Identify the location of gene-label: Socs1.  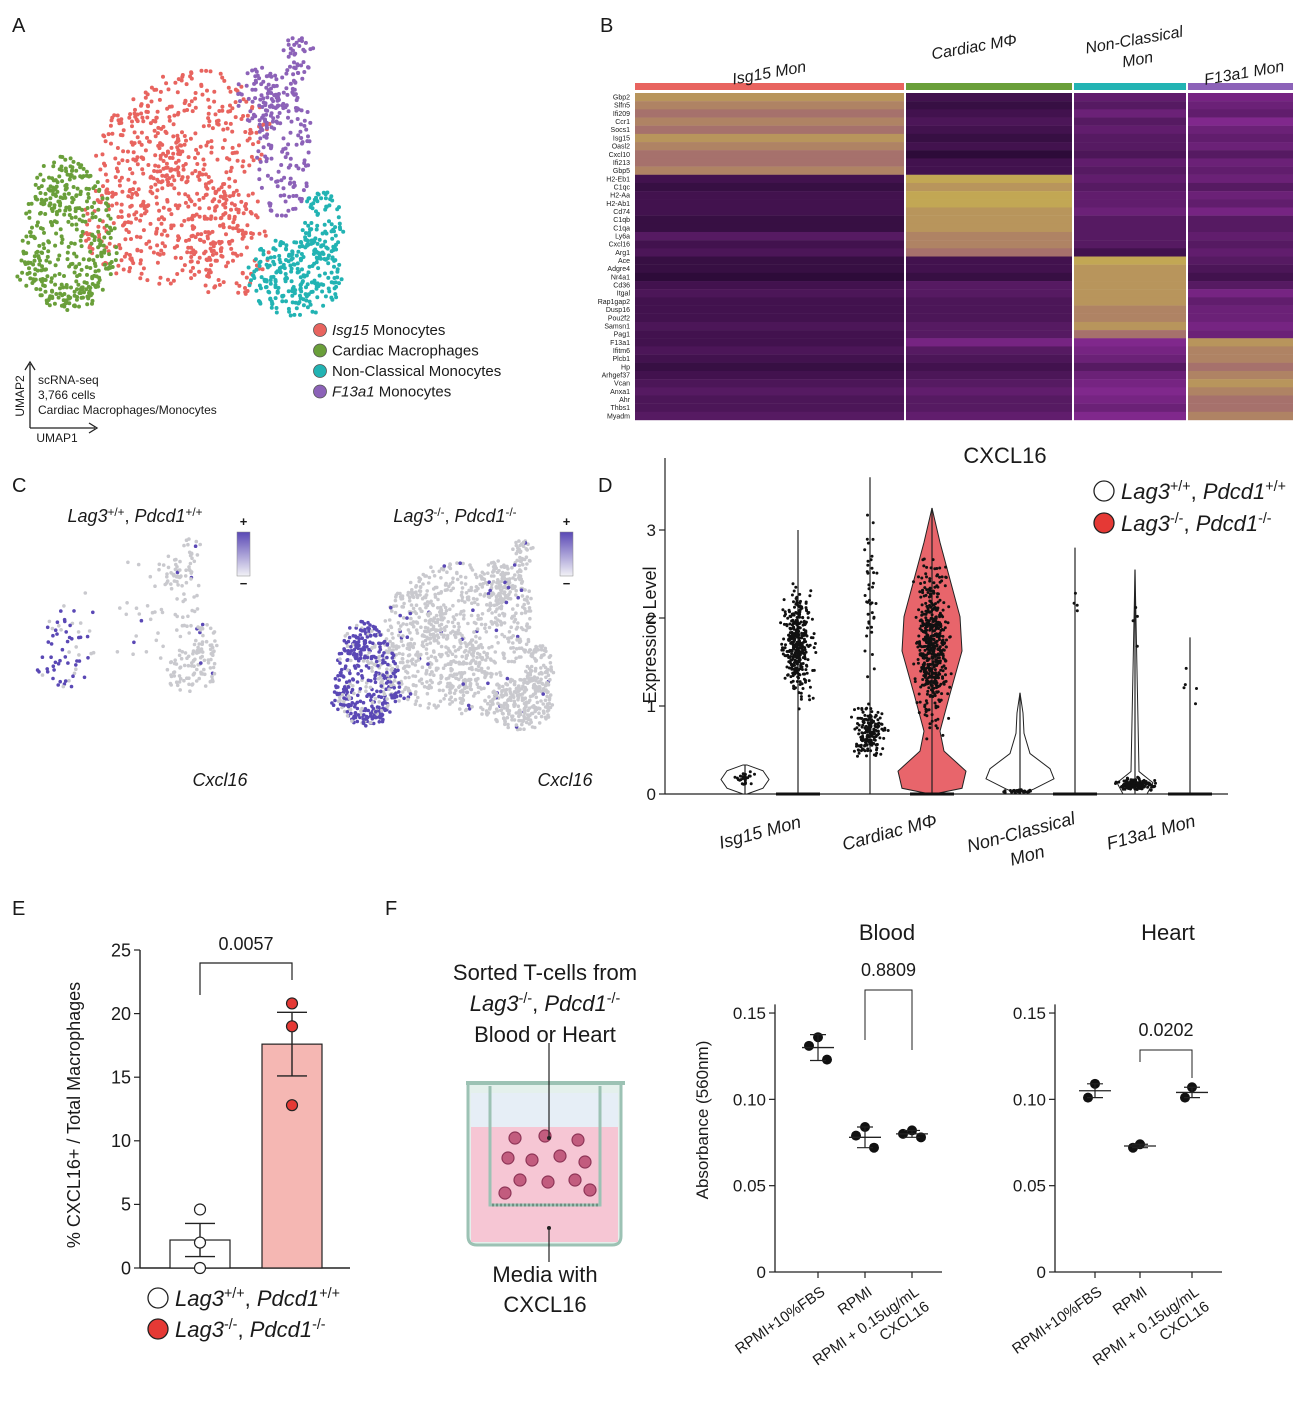
(621, 130).